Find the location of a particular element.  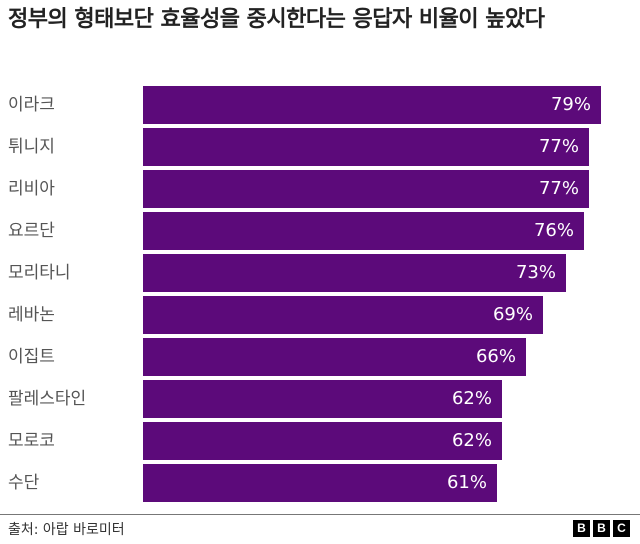

bar: 61% is located at coordinates (320, 483).